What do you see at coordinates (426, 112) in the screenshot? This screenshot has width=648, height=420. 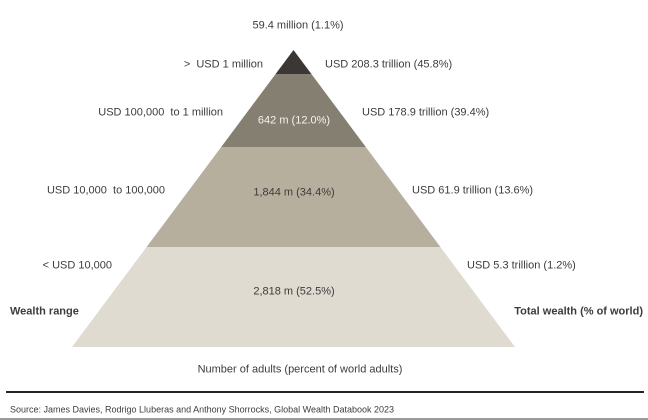 I see `total-wealth-label-100k-1m: USD 178.9 trillion (39.4%)` at bounding box center [426, 112].